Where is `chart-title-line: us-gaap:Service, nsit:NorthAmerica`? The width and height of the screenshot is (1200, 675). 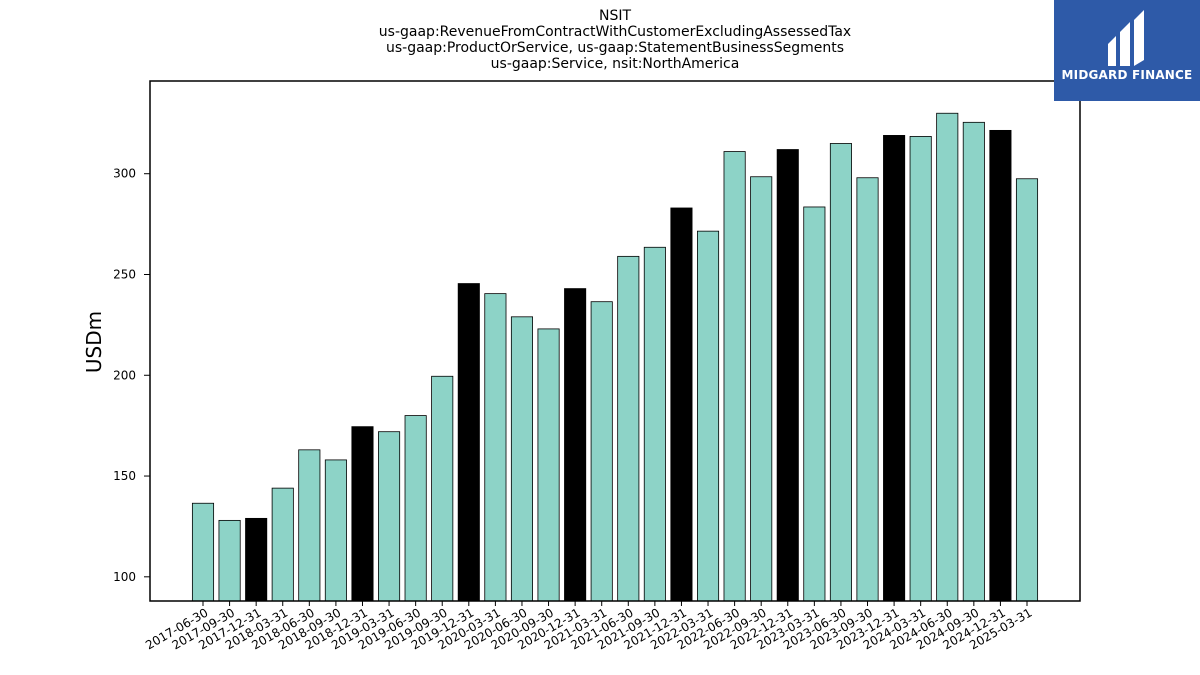
chart-title-line: us-gaap:Service, nsit:NorthAmerica is located at coordinates (615, 64).